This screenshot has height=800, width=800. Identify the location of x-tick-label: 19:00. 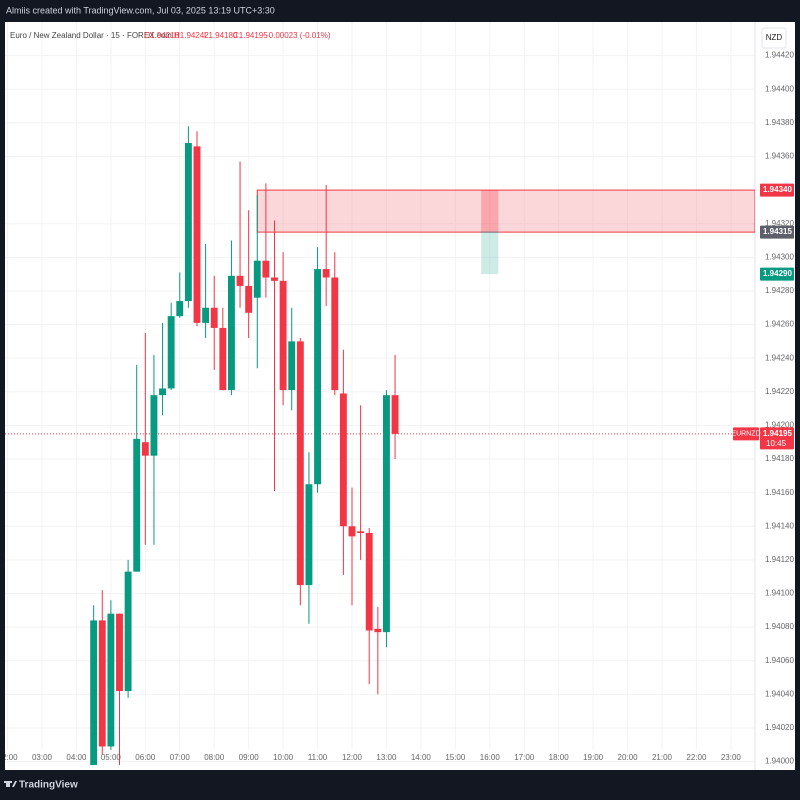
(593, 757).